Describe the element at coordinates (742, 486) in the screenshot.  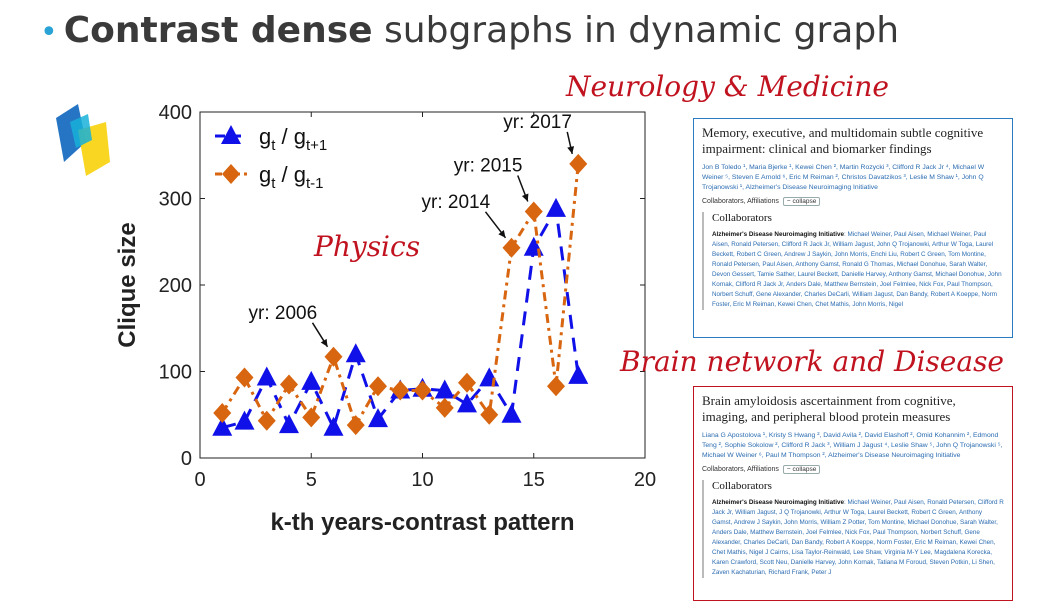
I see `paper2-collab-heading: Collaborators` at that location.